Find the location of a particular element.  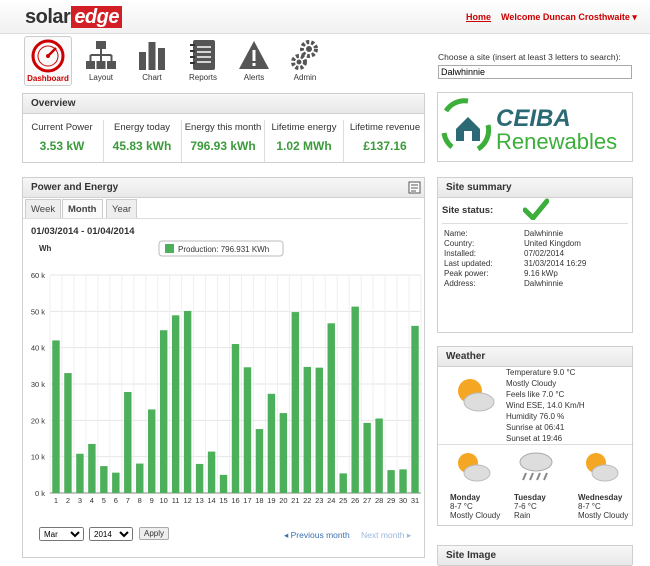

info-key: Installed: is located at coordinates (460, 253).